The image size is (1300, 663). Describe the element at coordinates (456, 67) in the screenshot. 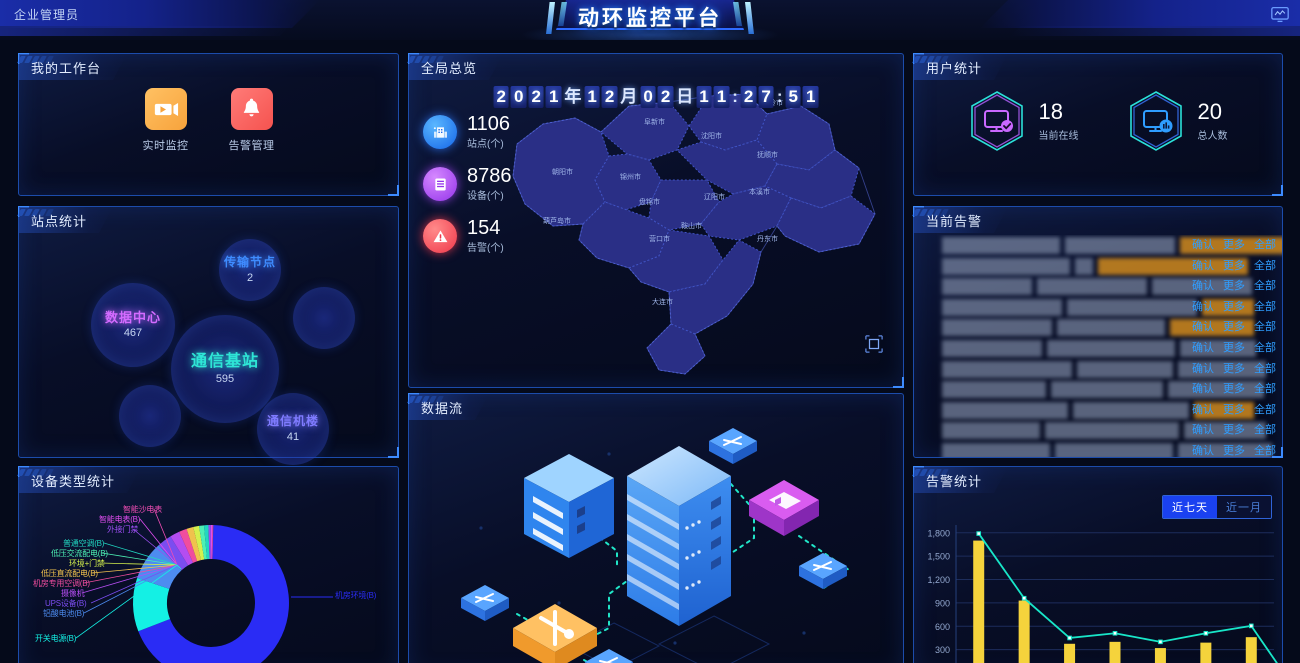

I see `global-overview-panel-title: 全局总览` at that location.